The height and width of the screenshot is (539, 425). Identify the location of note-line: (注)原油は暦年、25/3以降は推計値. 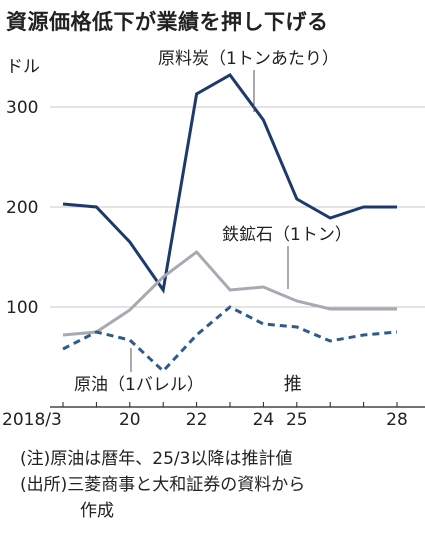
(156, 459).